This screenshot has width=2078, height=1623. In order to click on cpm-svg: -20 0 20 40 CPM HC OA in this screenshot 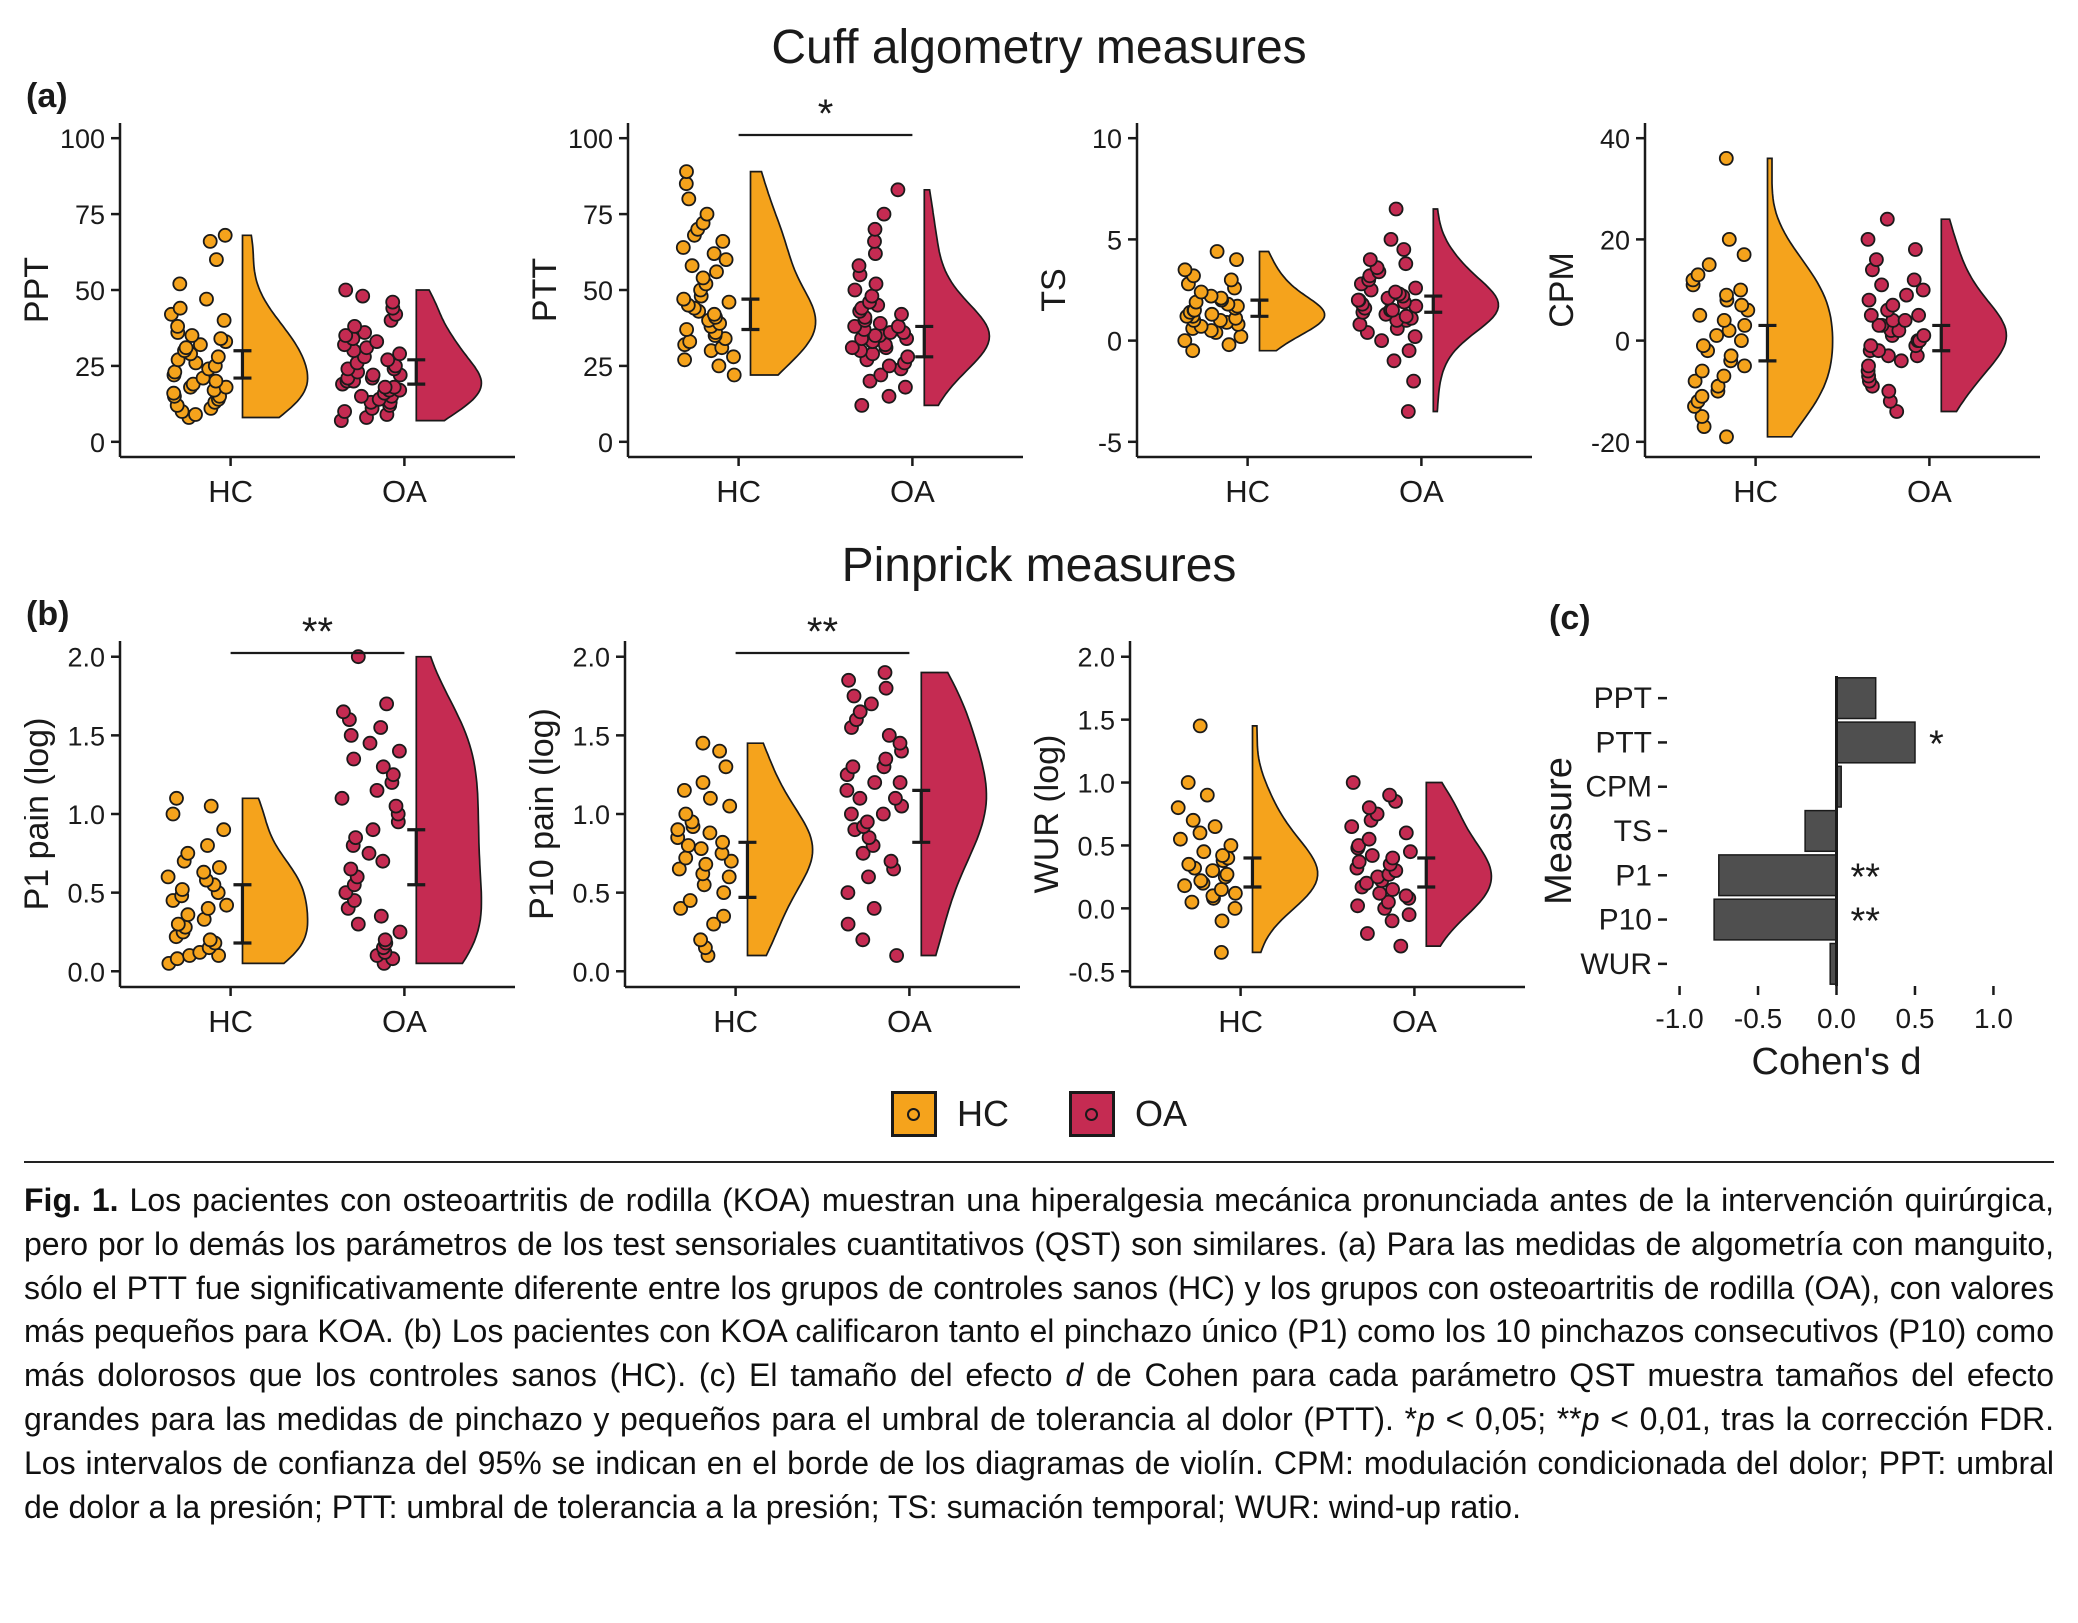, I will do `click(1791, 316)`.